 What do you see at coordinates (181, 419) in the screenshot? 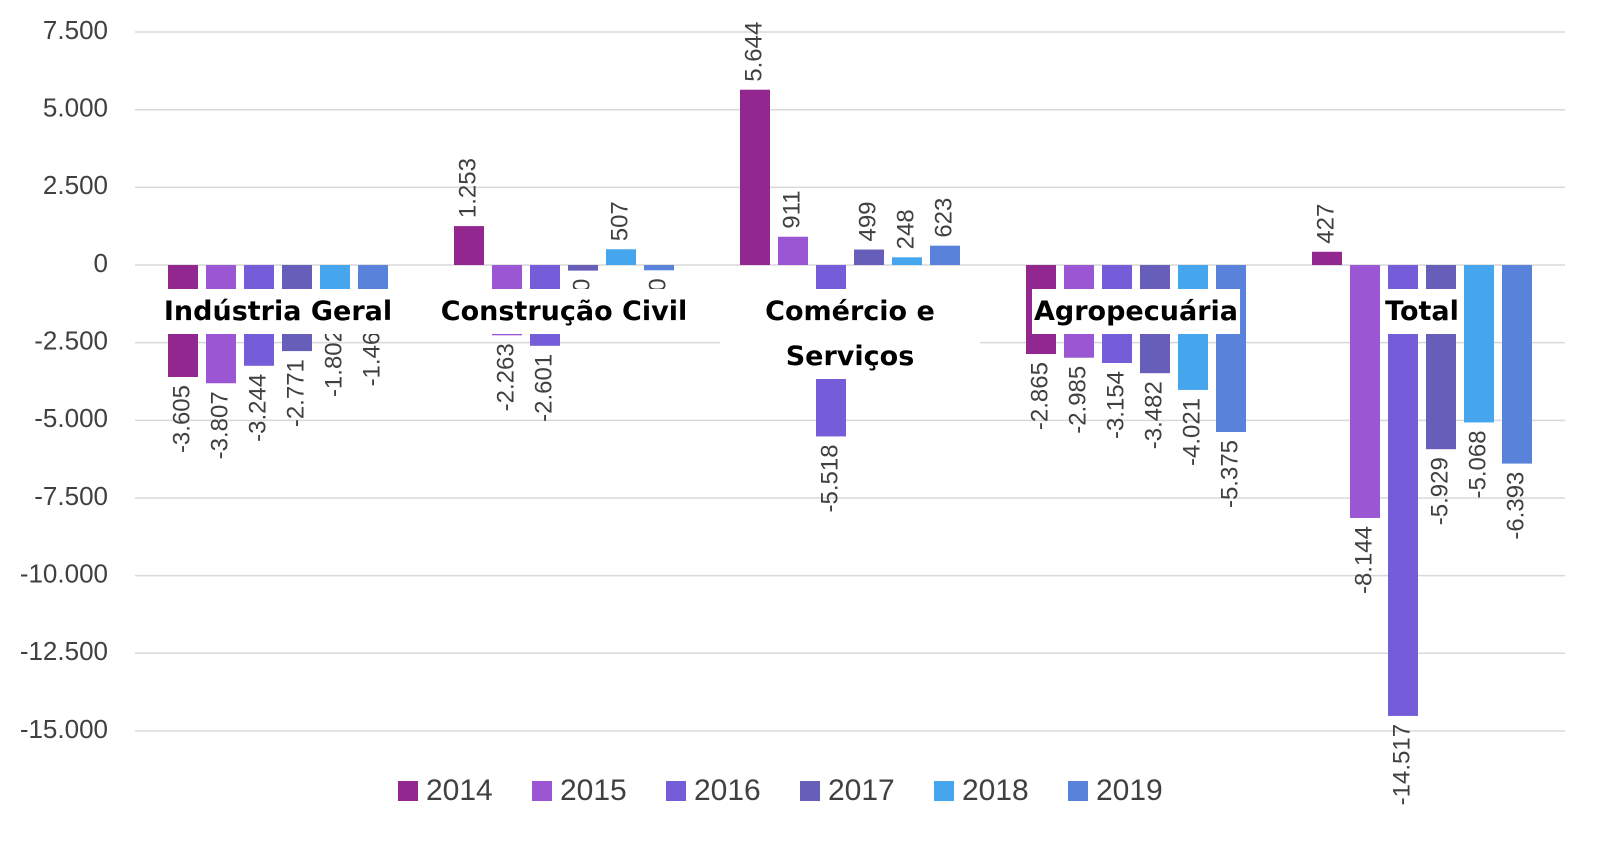
I see `data-label: -3.605` at bounding box center [181, 419].